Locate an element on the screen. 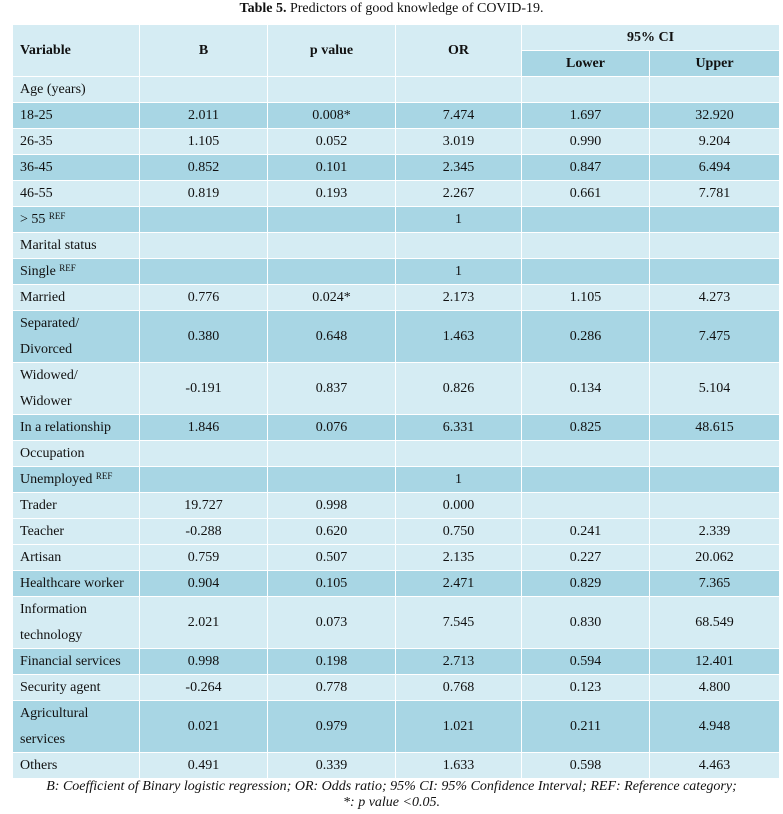 The height and width of the screenshot is (814, 783). value-cell: 2.471 is located at coordinates (458, 583).